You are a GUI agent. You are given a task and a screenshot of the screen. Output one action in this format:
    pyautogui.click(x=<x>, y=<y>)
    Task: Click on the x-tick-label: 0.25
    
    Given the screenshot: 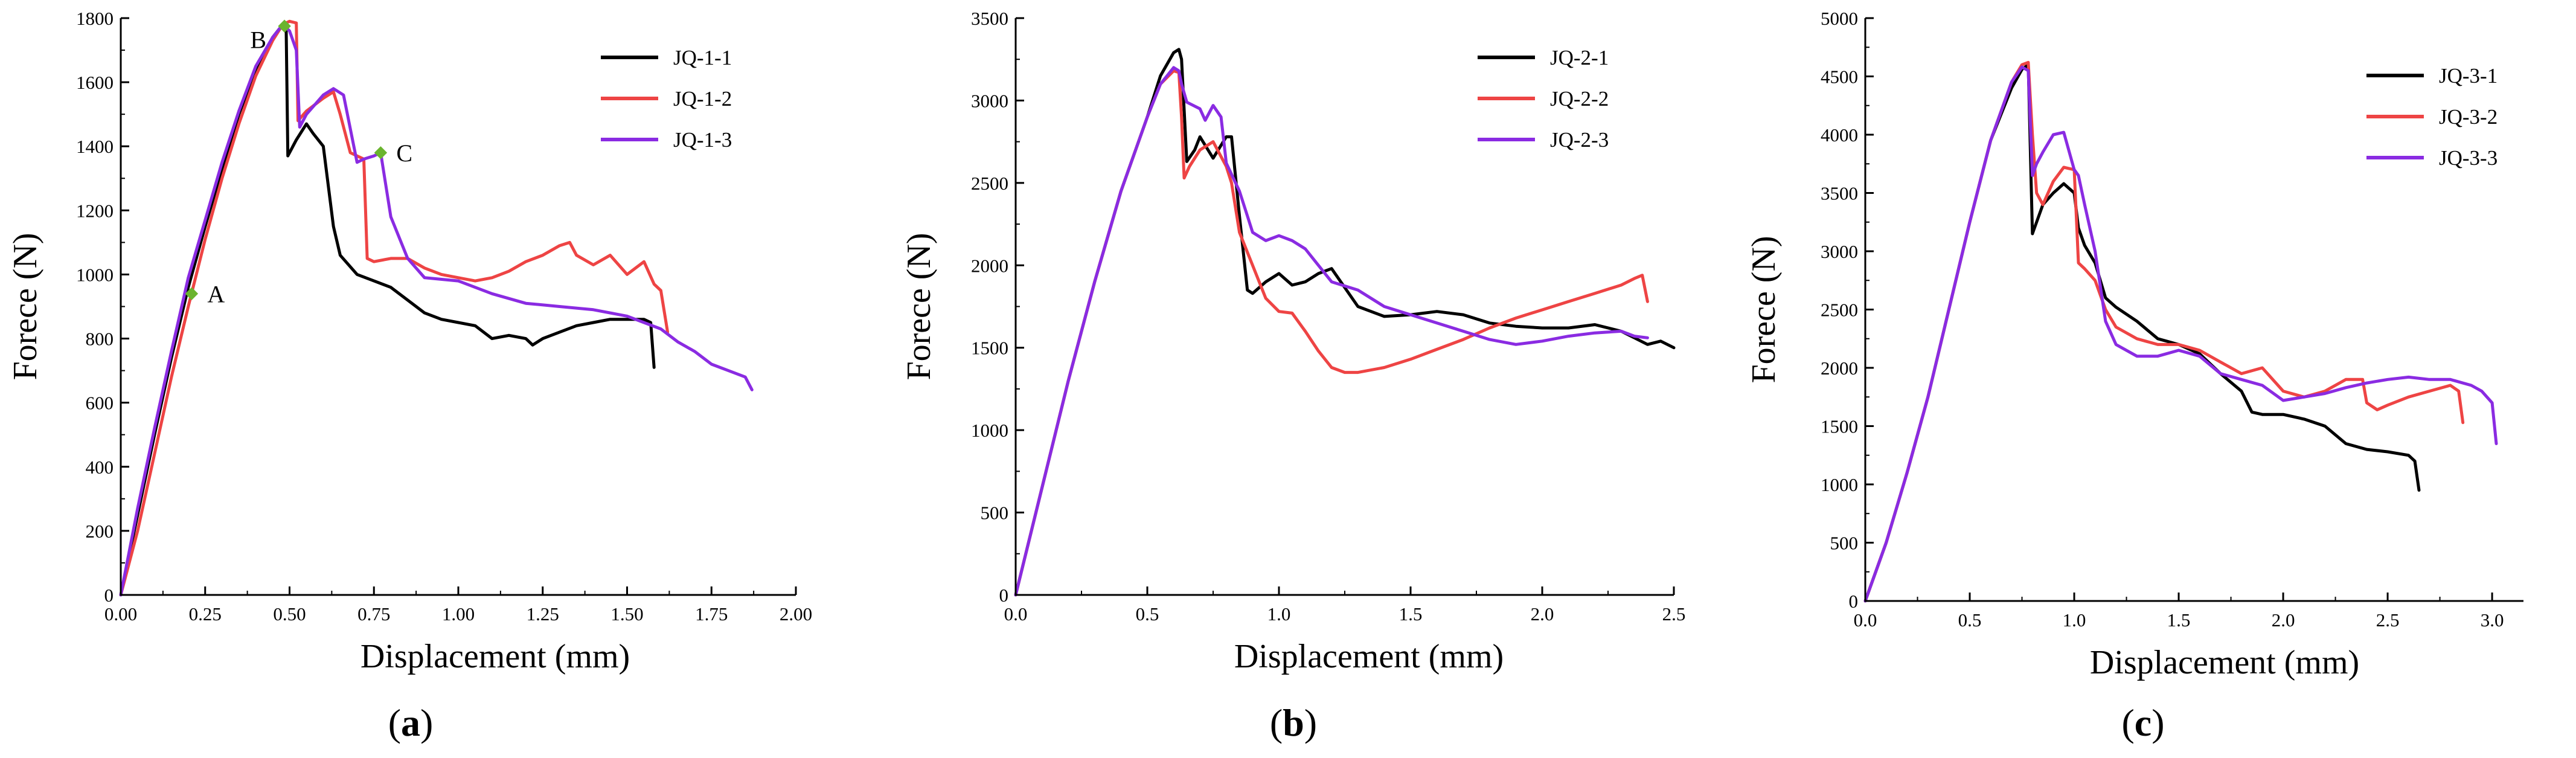 What is the action you would take?
    pyautogui.click(x=205, y=614)
    